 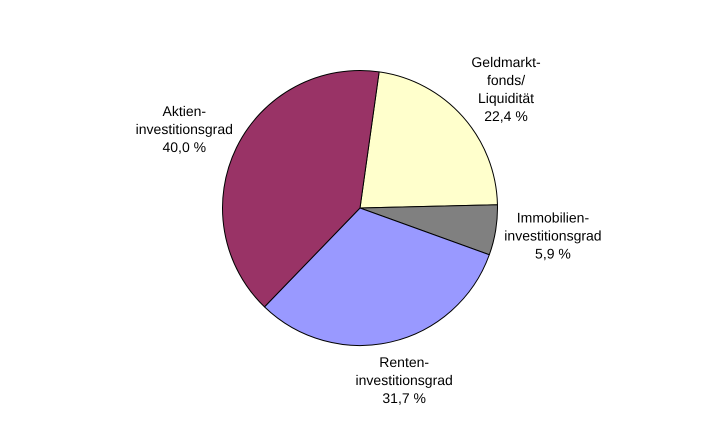 What do you see at coordinates (506, 80) in the screenshot?
I see `slice-label: Geldmarkt-fonds/Liquidität` at bounding box center [506, 80].